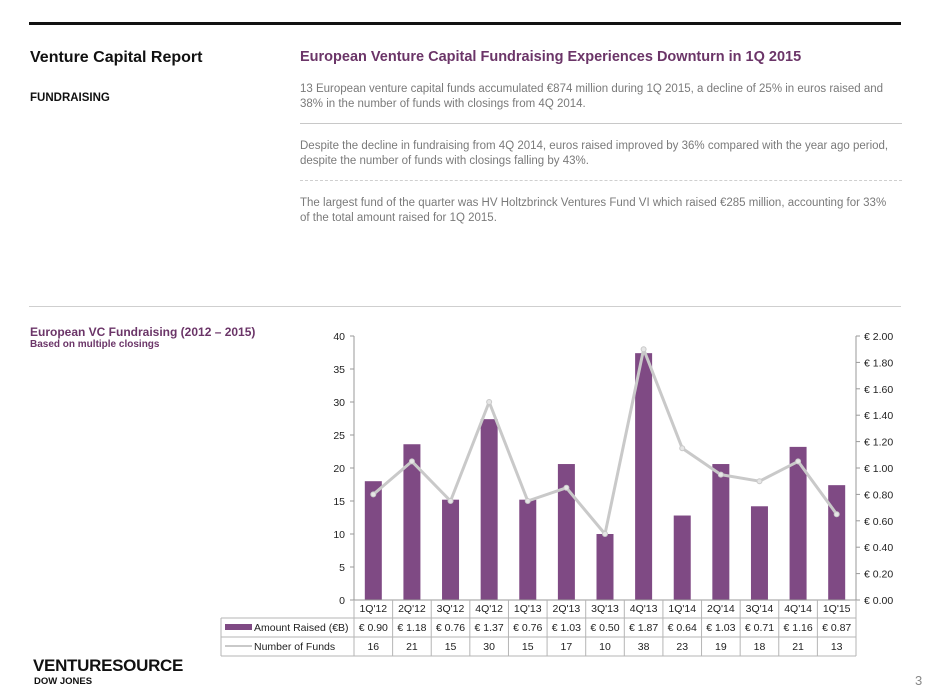 Image resolution: width=932 pixels, height=697 pixels. I want to click on section-divider, so click(465, 306).